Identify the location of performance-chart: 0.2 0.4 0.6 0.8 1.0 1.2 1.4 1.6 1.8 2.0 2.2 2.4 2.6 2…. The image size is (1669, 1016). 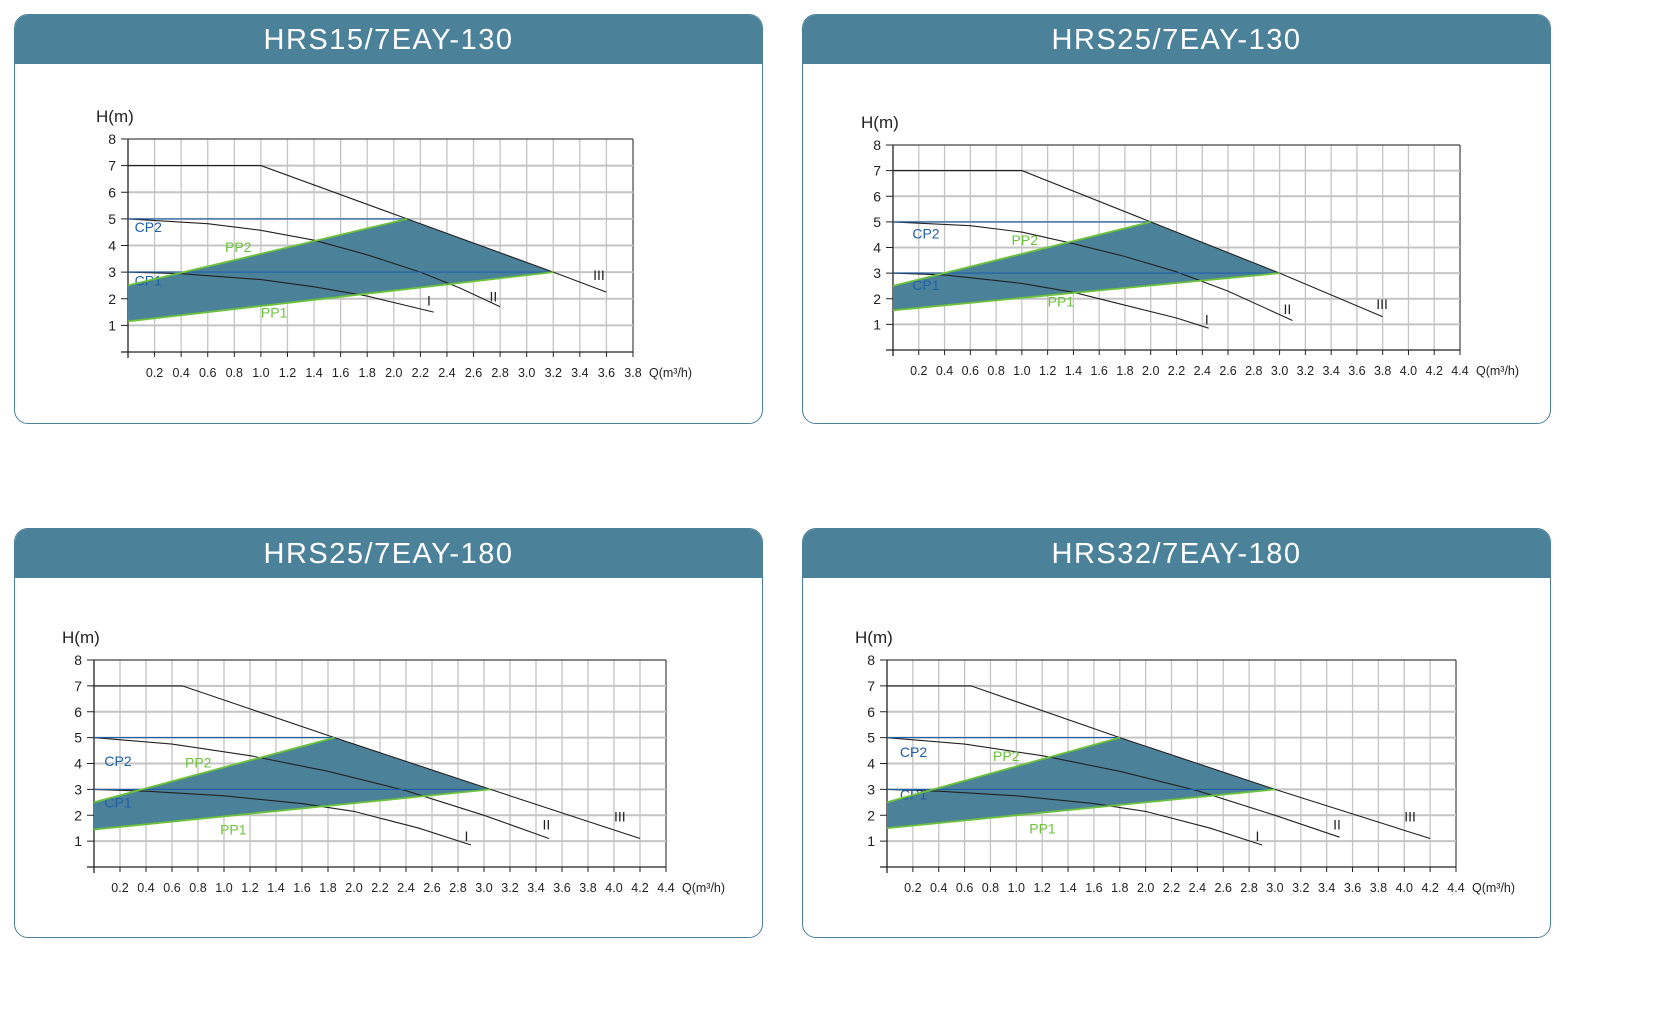
(1185, 761).